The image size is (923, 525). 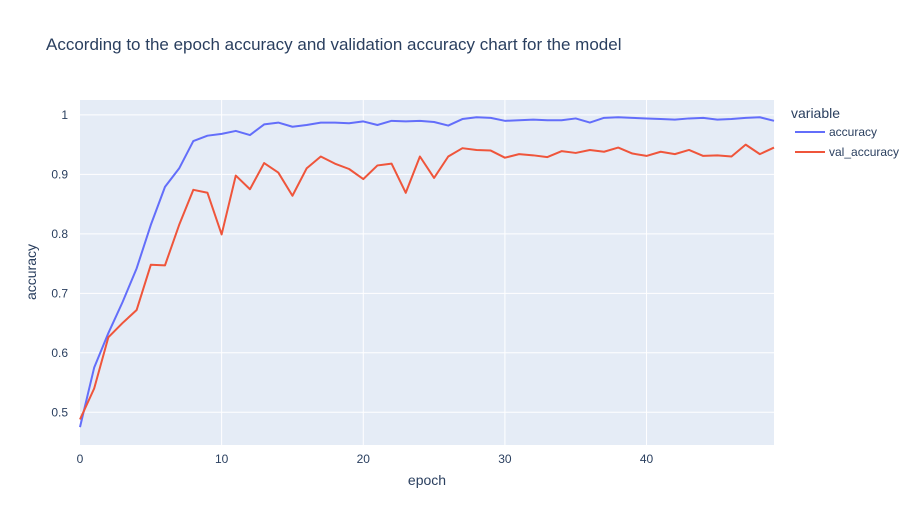 What do you see at coordinates (853, 132) in the screenshot?
I see `legend-item-label: accuracy` at bounding box center [853, 132].